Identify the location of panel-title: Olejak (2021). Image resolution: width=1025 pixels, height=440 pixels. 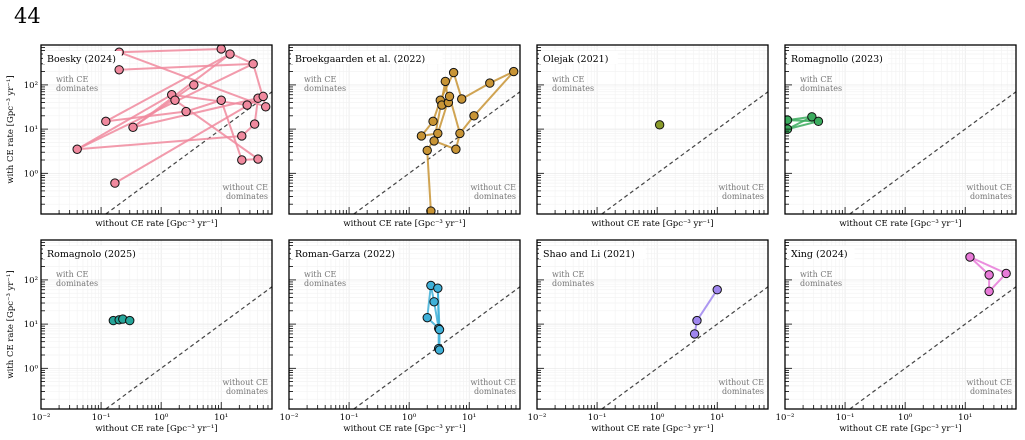
(575, 59).